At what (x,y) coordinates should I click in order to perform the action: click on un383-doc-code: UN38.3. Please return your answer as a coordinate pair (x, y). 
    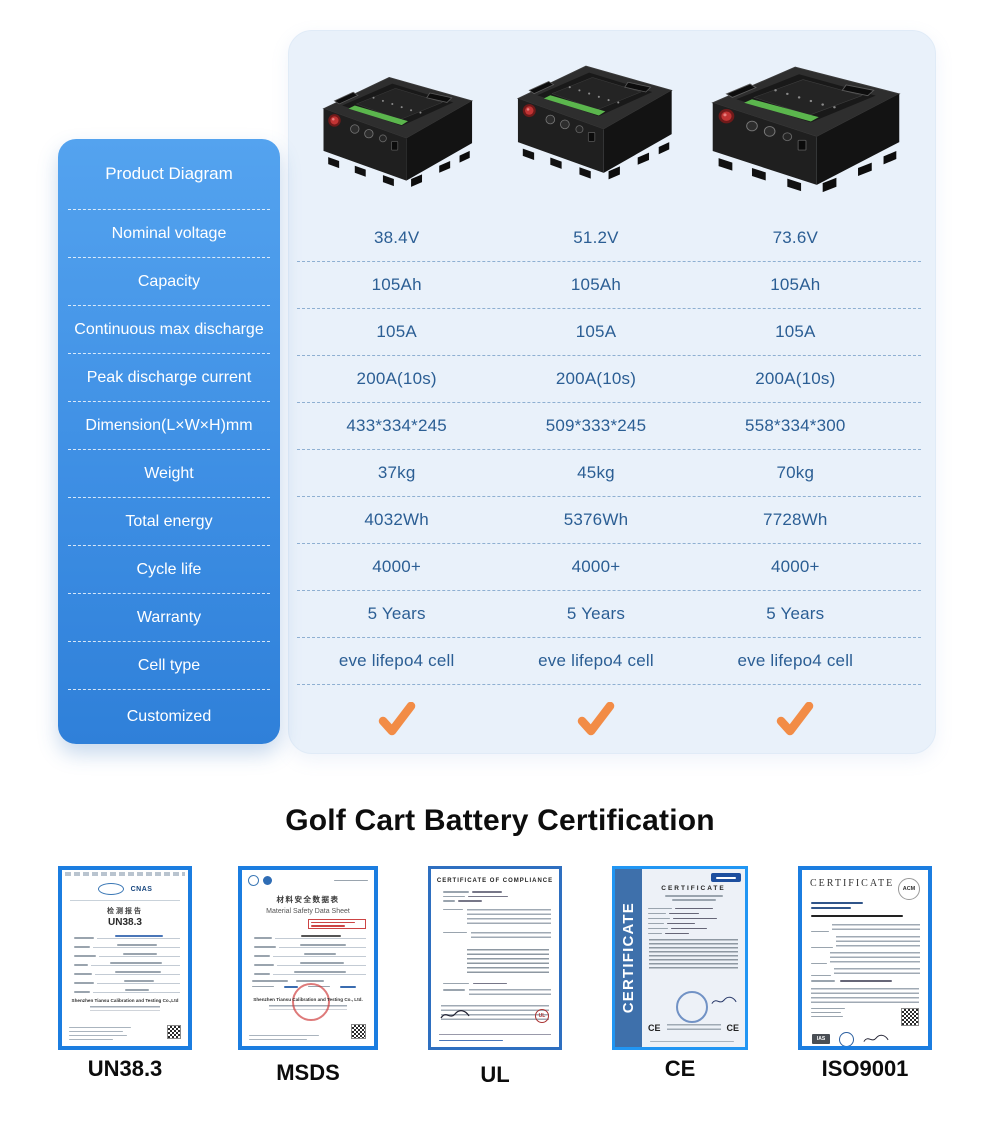
    Looking at the image, I should click on (125, 922).